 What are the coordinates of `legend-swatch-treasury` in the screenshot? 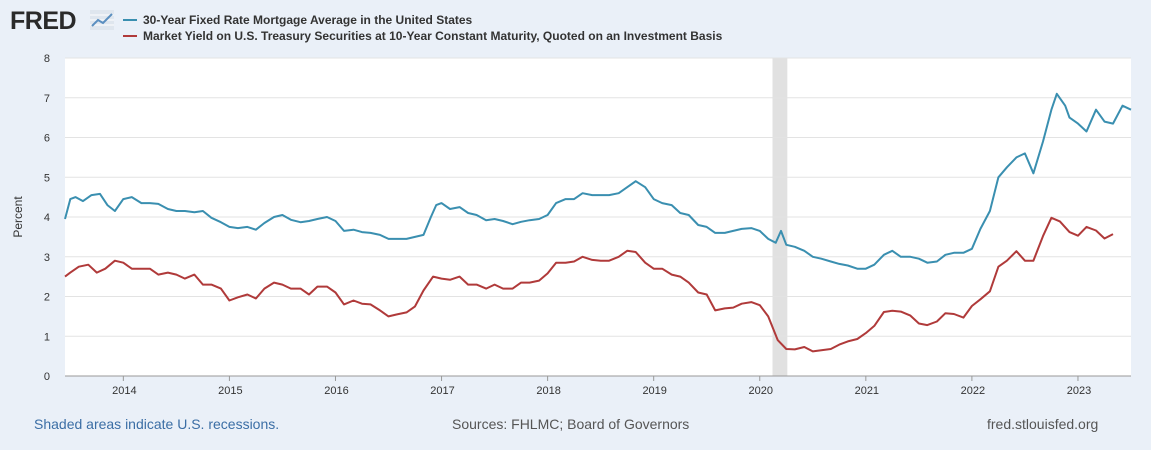 It's located at (130, 36).